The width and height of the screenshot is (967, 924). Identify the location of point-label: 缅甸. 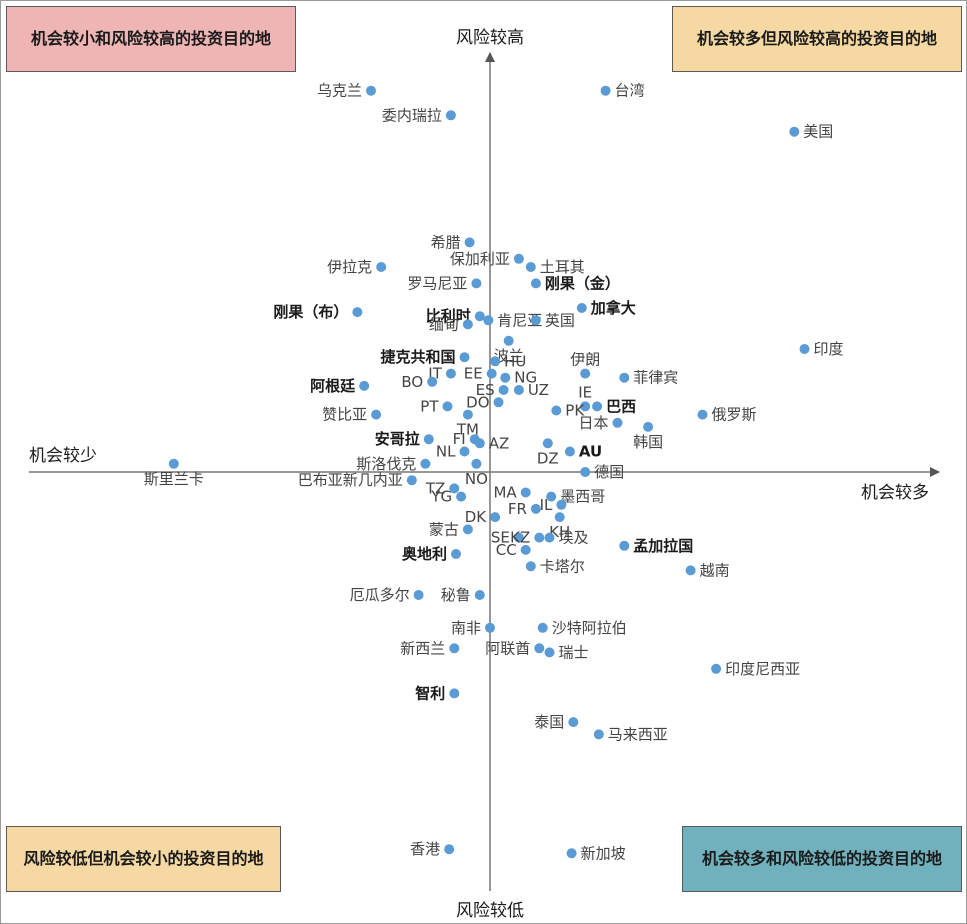
(444, 324).